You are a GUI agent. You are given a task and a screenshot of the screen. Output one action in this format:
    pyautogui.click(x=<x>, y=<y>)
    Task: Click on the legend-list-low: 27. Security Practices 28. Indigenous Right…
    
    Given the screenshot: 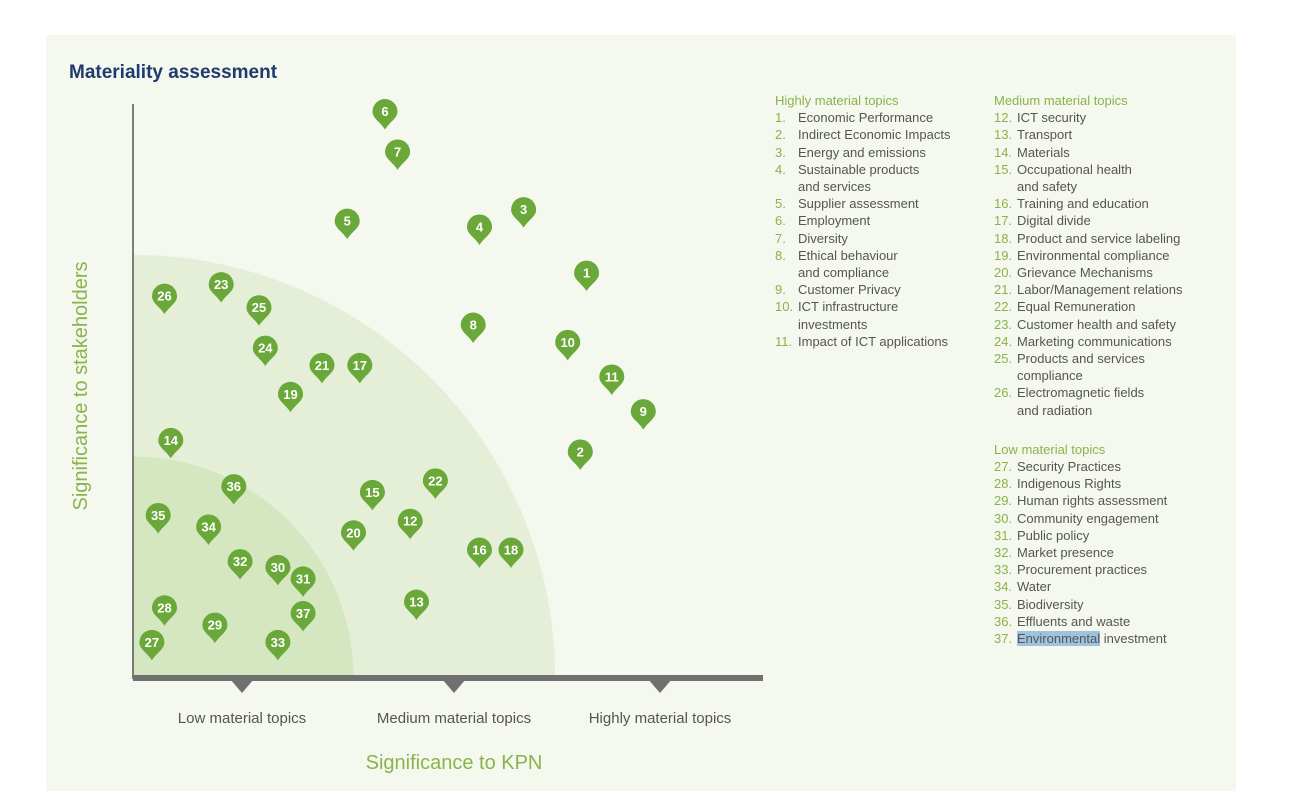 What is the action you would take?
    pyautogui.click(x=1109, y=552)
    